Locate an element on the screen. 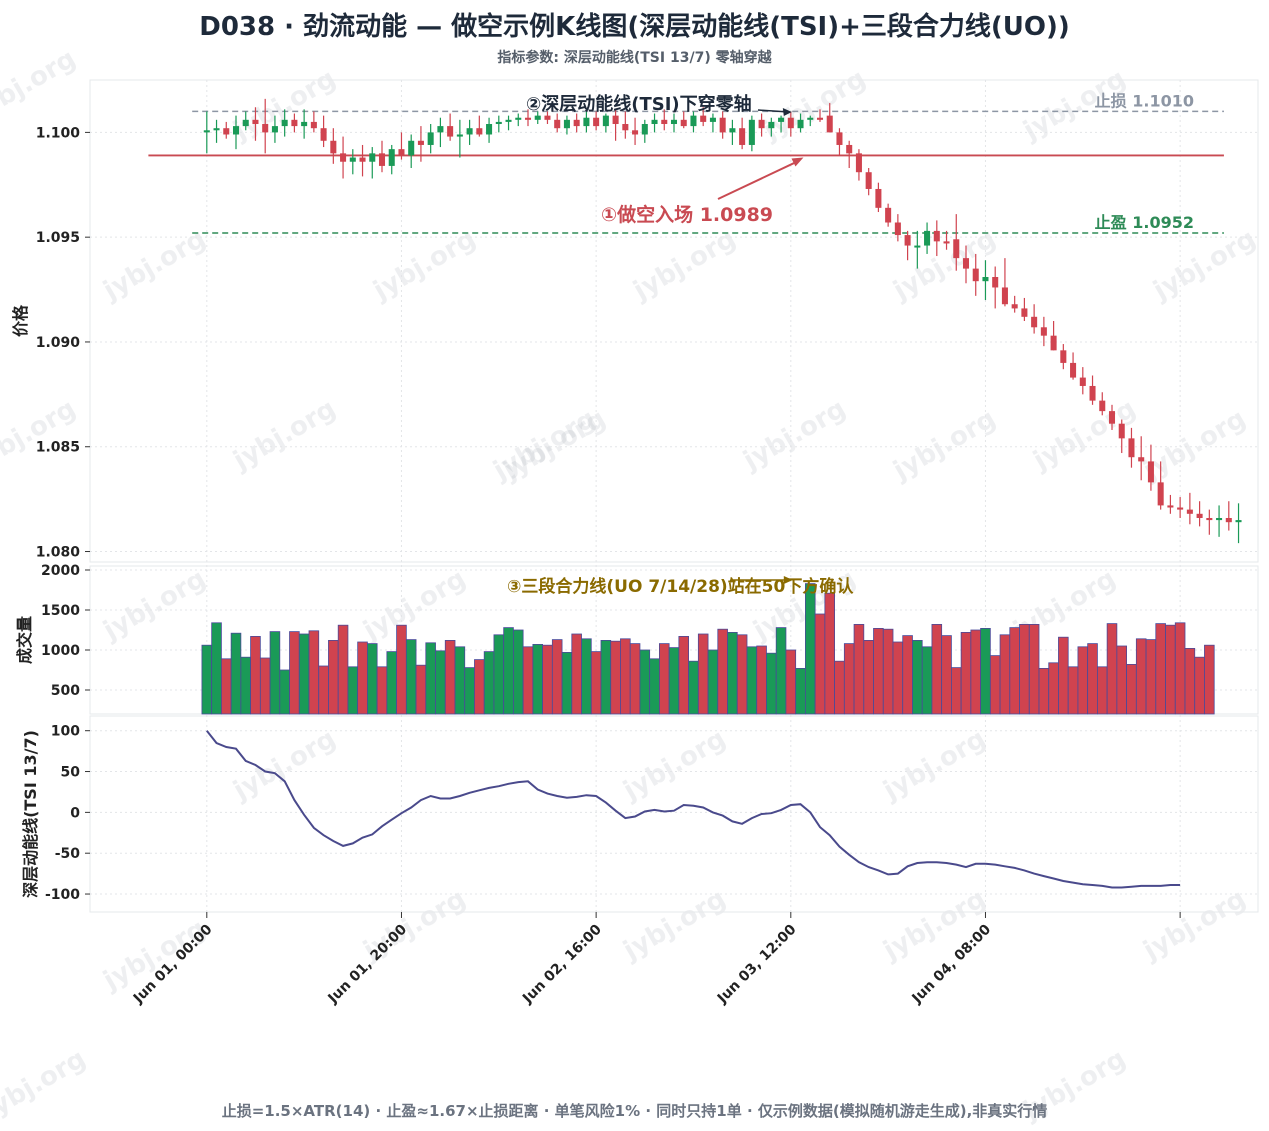 Image resolution: width=1269 pixels, height=1131 pixels. y-tick-label: 1000 is located at coordinates (60, 651).